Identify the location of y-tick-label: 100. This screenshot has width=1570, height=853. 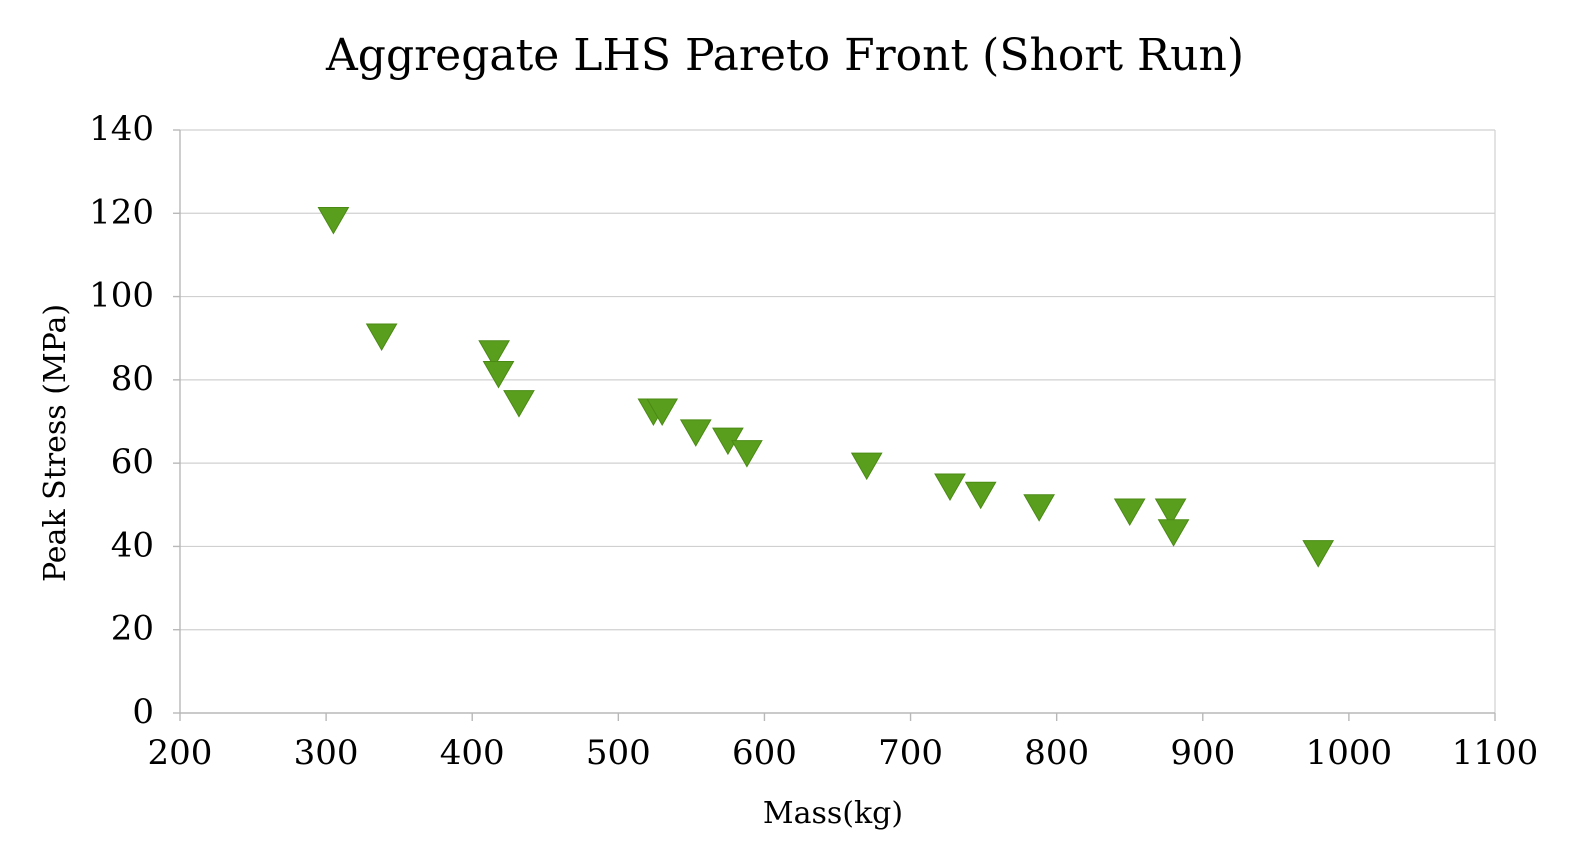
(121, 296).